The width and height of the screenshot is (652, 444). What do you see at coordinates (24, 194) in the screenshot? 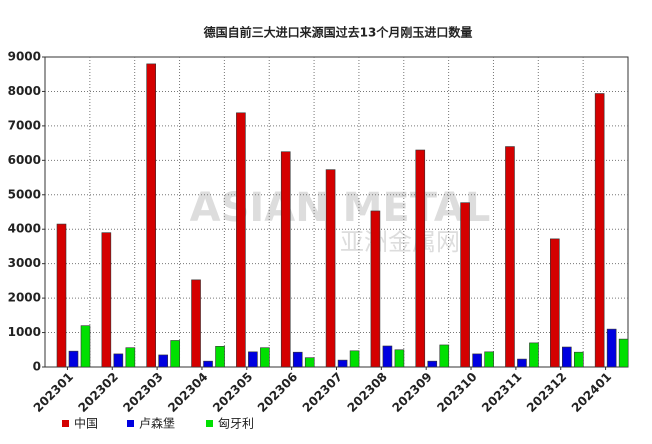
I see `y-tick-label: 5000` at bounding box center [24, 194].